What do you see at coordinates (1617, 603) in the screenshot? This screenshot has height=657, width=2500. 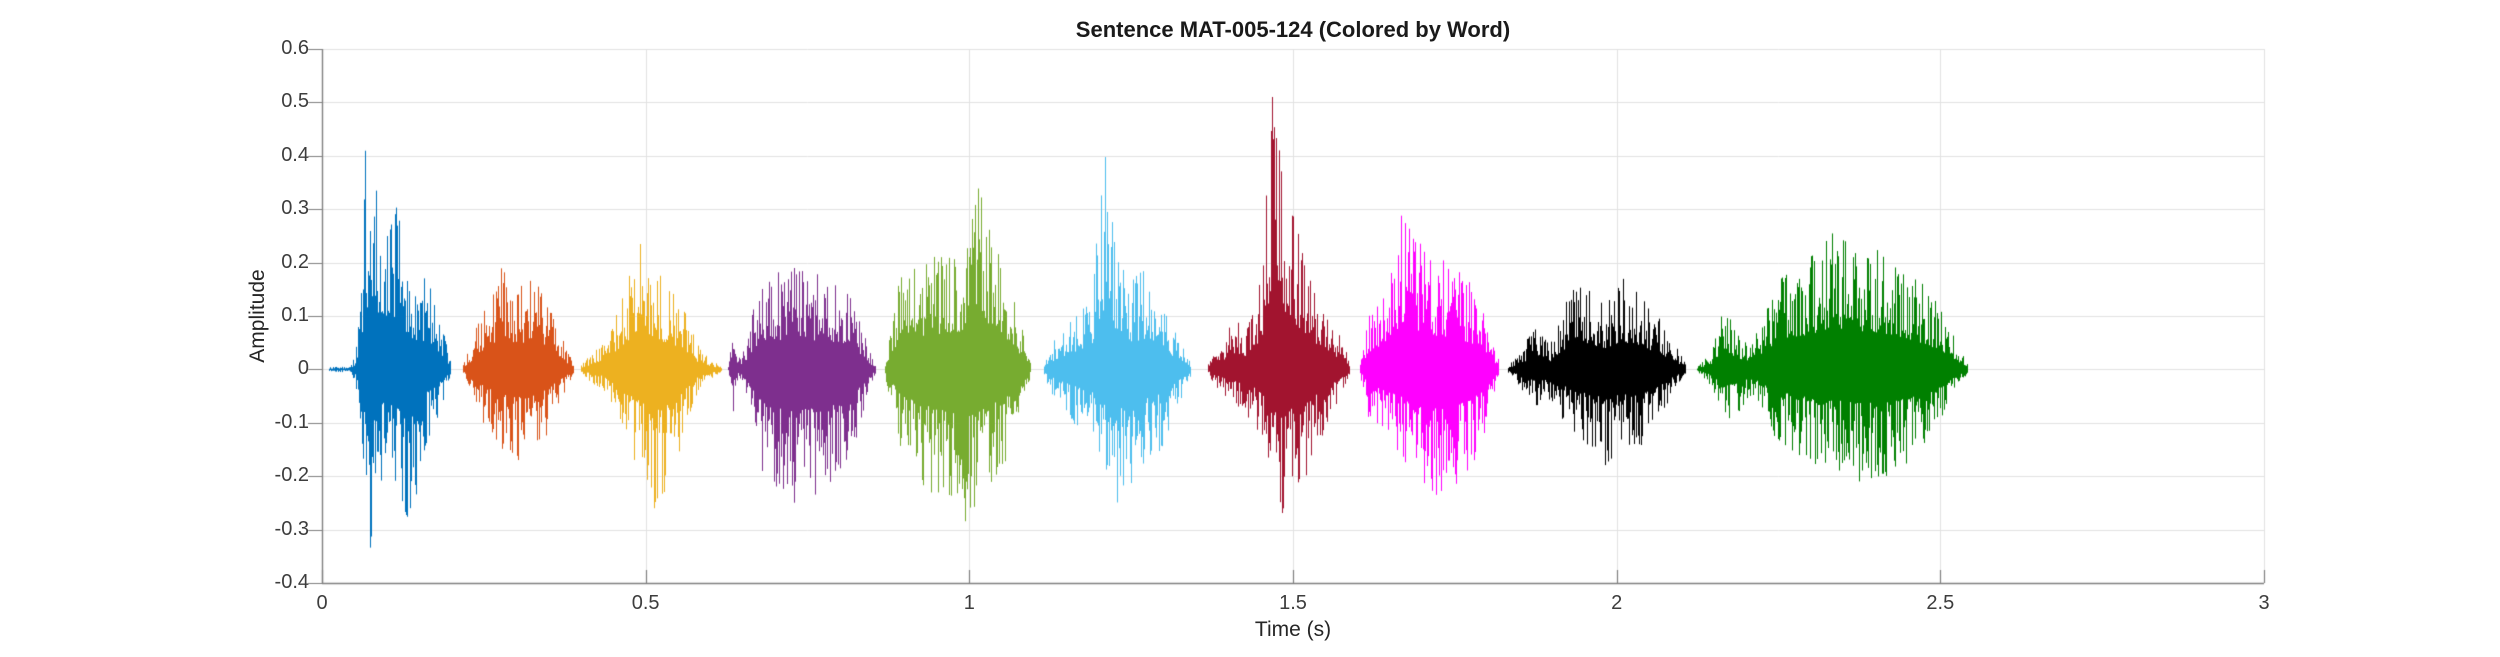 I see `x-tick-label: 2` at bounding box center [1617, 603].